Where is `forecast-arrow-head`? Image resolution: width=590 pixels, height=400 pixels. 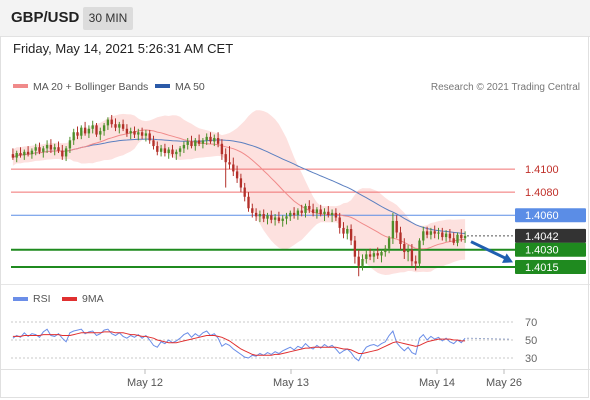
forecast-arrow-head is located at coordinates (507, 258).